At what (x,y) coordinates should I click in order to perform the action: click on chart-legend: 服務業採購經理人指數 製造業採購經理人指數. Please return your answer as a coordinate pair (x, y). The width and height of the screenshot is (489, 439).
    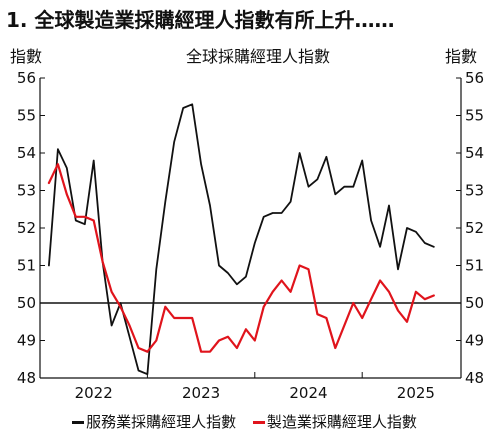
    Looking at the image, I should click on (244, 421).